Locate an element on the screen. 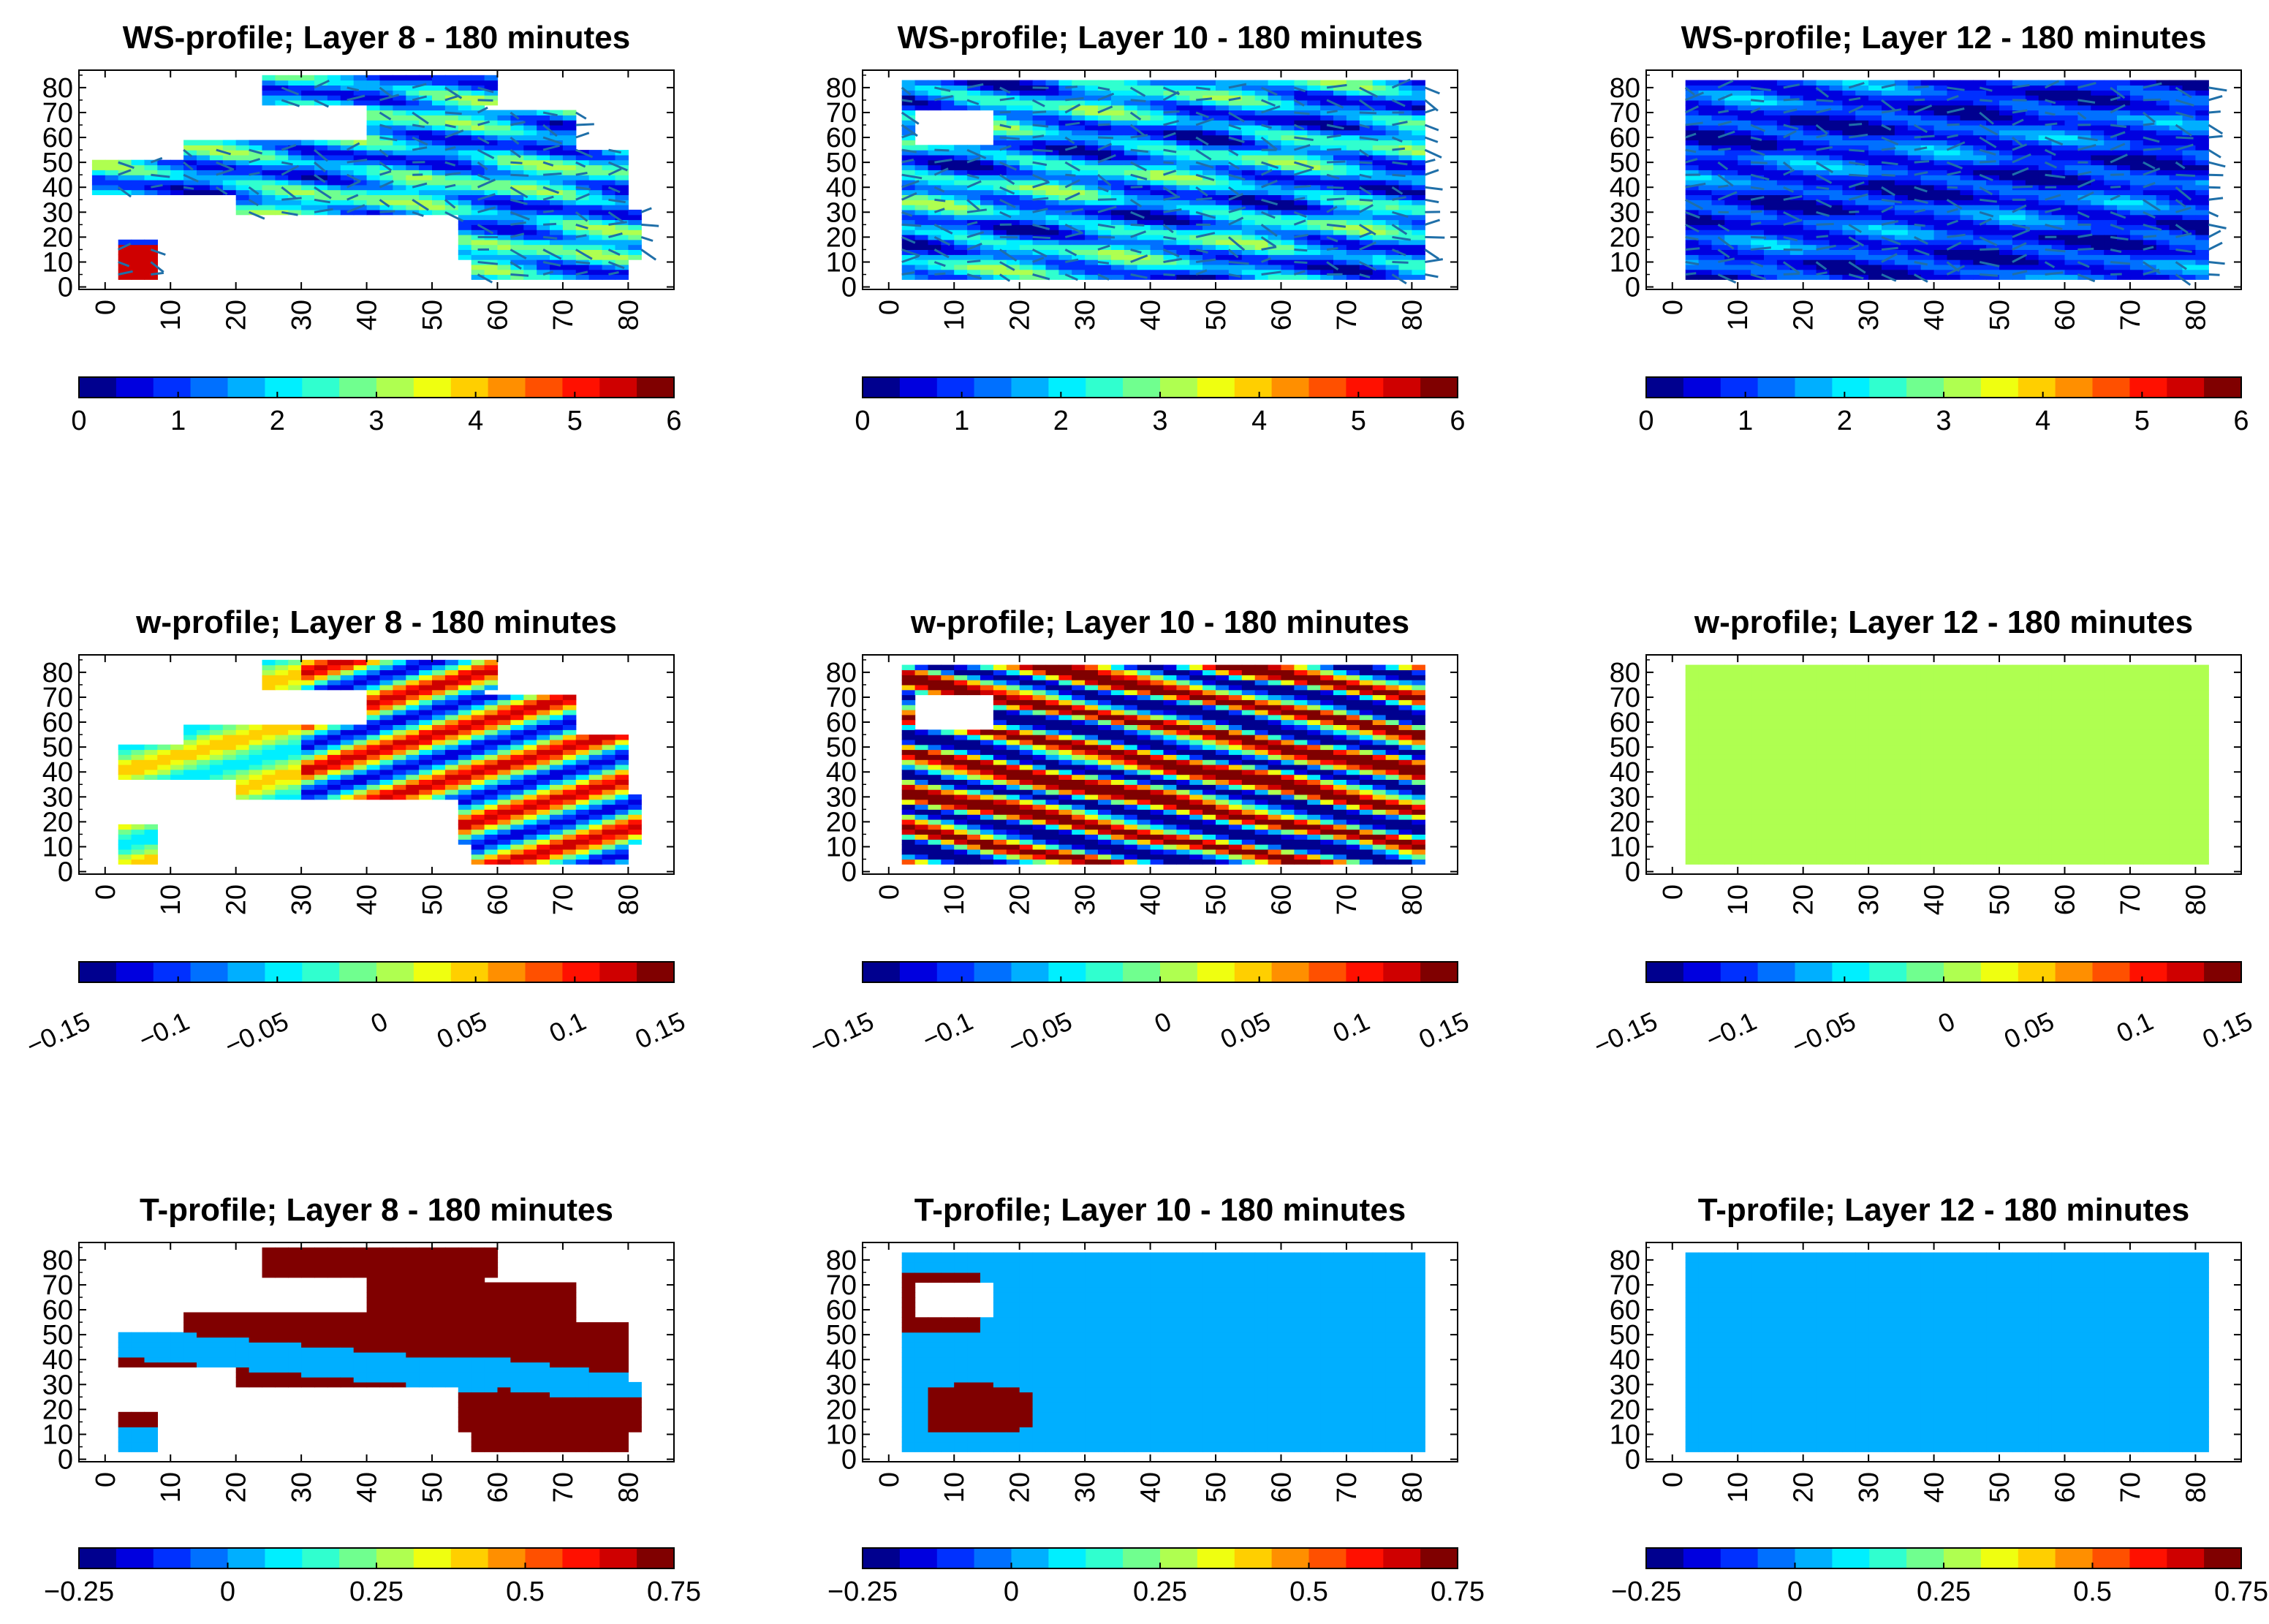 This screenshot has width=2269, height=1624. x-tick-label: 60 is located at coordinates (1281, 315).